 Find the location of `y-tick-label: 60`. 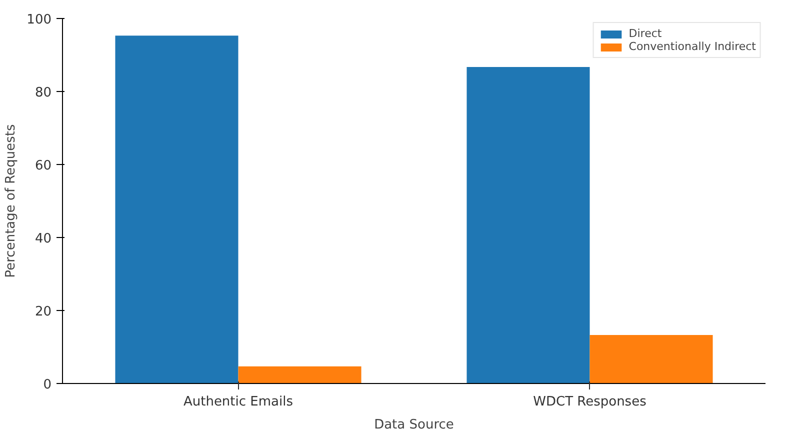

y-tick-label: 60 is located at coordinates (43, 166).